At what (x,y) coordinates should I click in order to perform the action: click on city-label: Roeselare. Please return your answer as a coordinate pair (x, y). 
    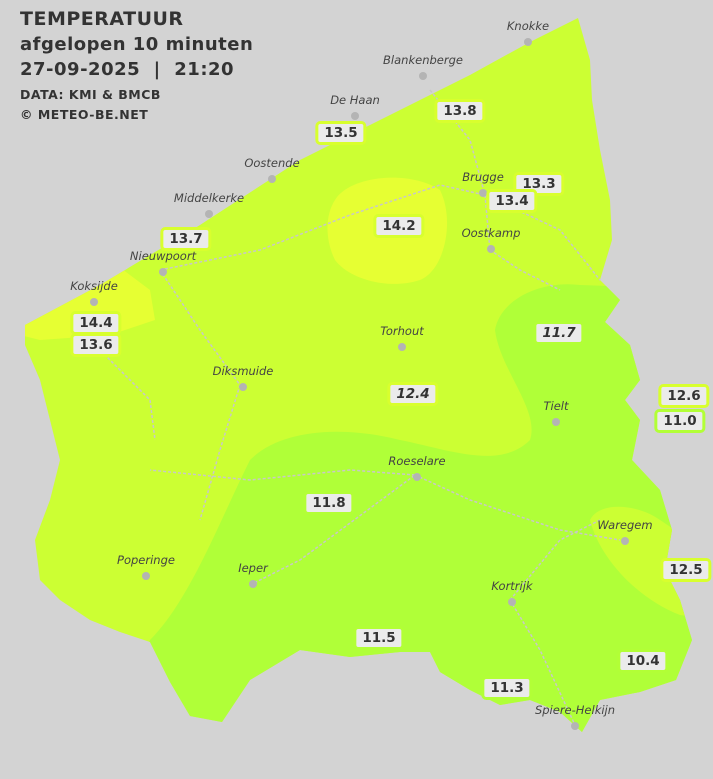
    Looking at the image, I should click on (417, 461).